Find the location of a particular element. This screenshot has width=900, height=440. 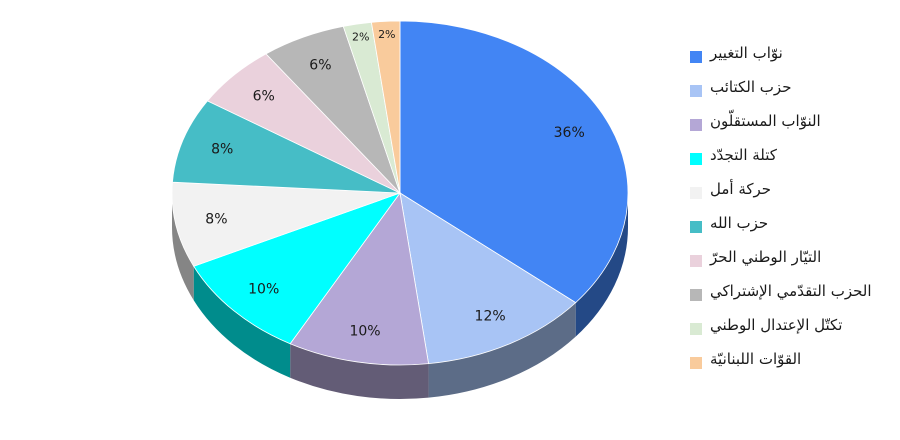

legend-item: نوّاب التغيير is located at coordinates (790, 57).